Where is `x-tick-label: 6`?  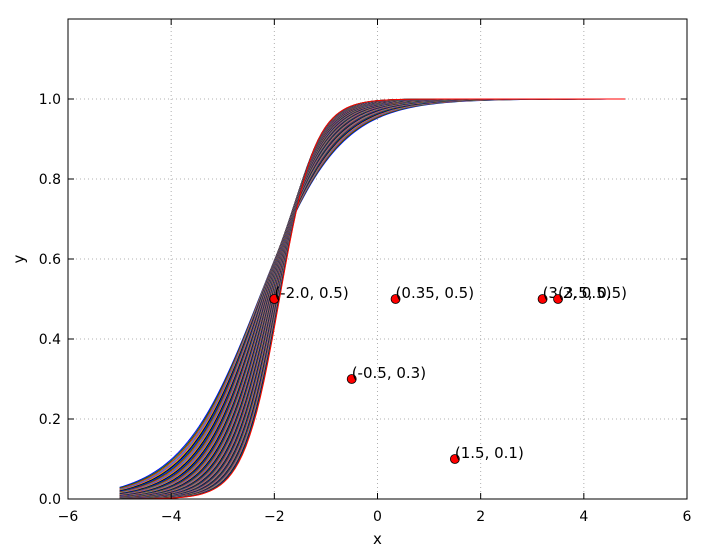 x-tick-label: 6 is located at coordinates (687, 517).